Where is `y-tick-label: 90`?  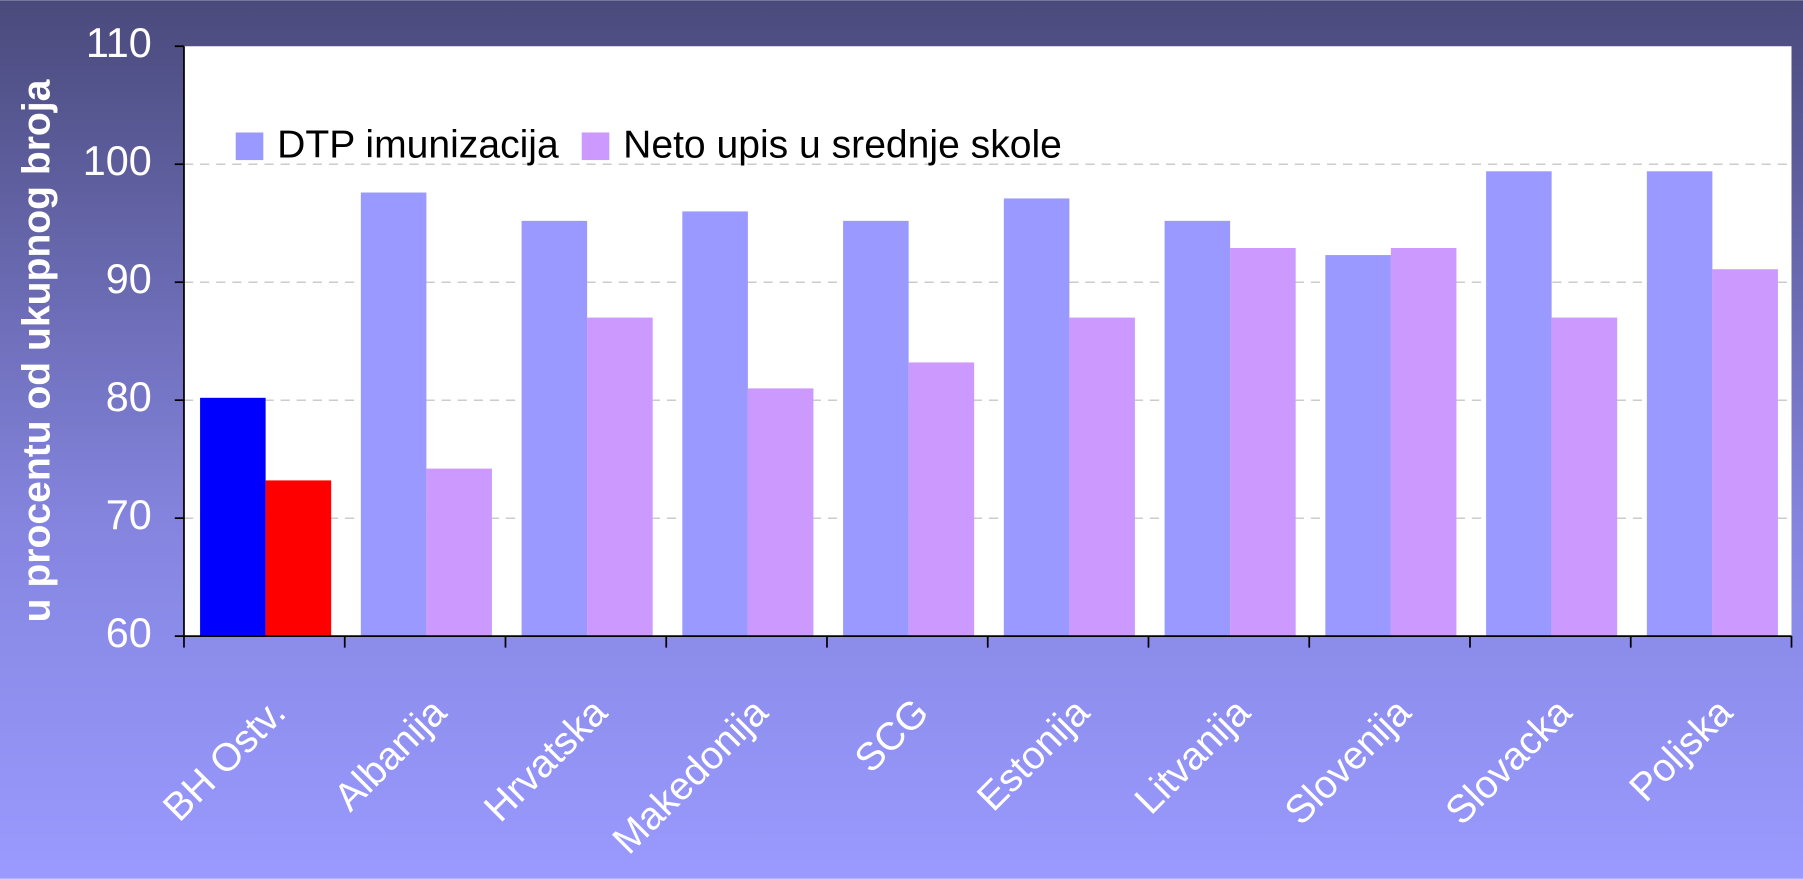 y-tick-label: 90 is located at coordinates (129, 279).